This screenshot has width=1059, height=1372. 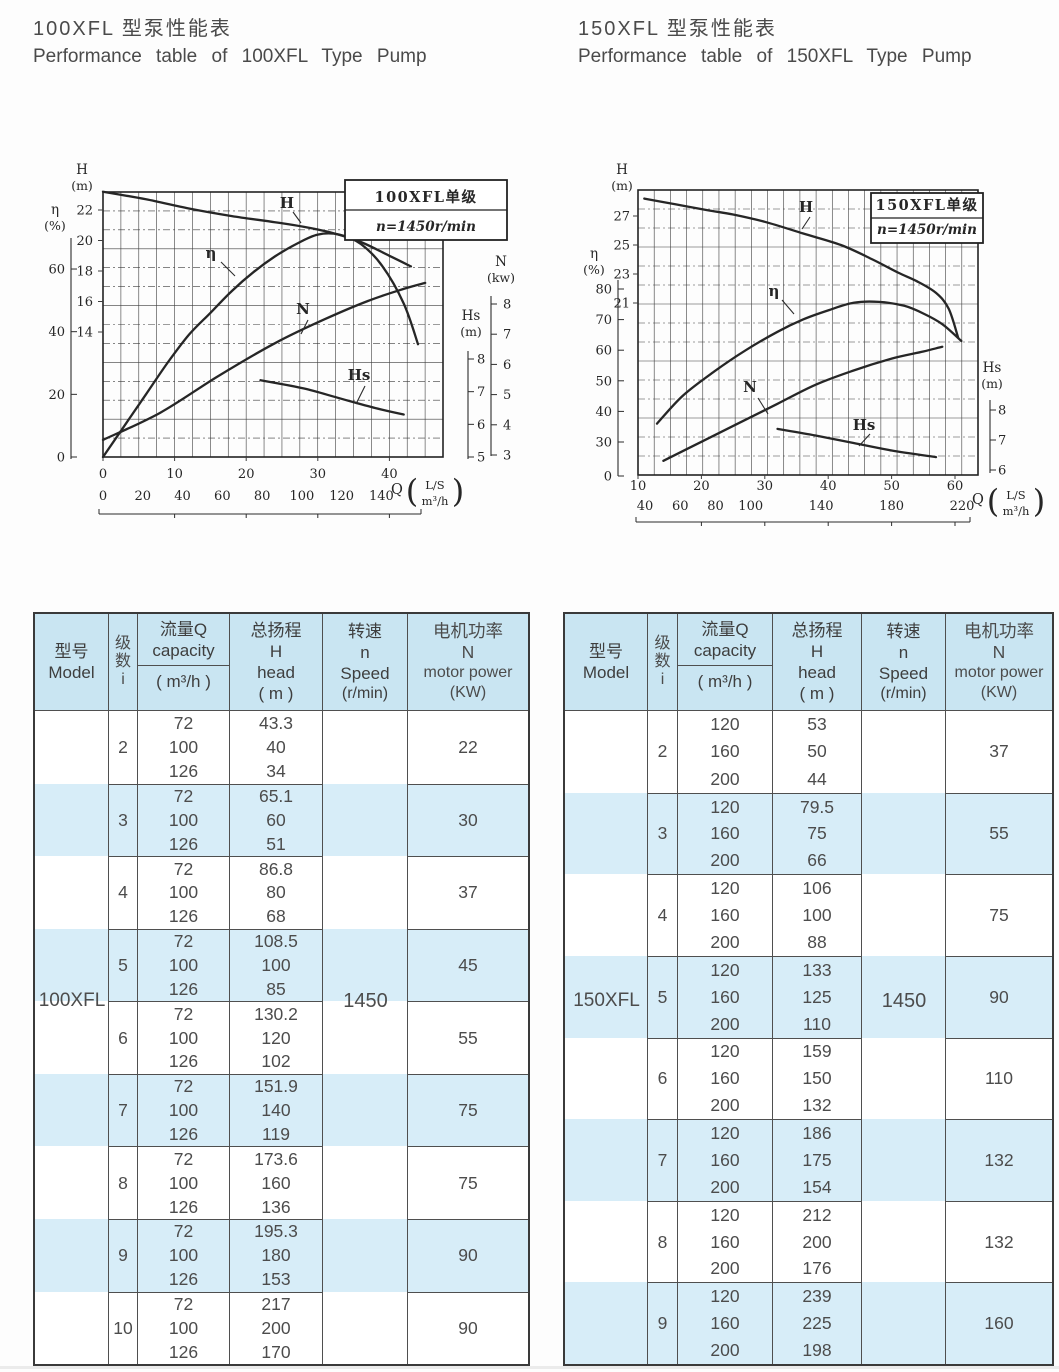 I want to click on head-value: 44, so click(x=817, y=778).